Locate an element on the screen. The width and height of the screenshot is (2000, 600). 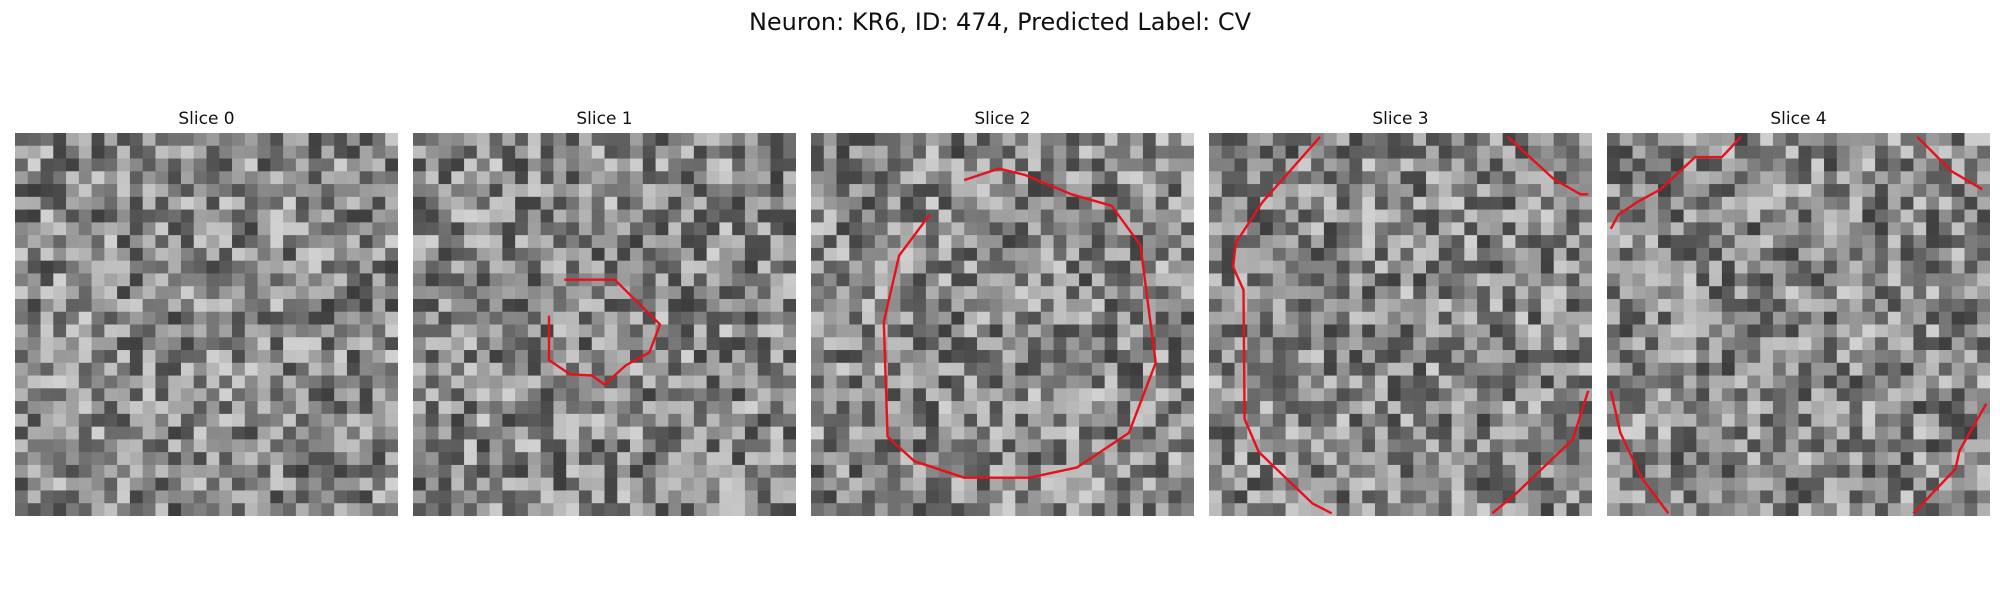
slice-panel-4: Slice 4 is located at coordinates (1798, 312).